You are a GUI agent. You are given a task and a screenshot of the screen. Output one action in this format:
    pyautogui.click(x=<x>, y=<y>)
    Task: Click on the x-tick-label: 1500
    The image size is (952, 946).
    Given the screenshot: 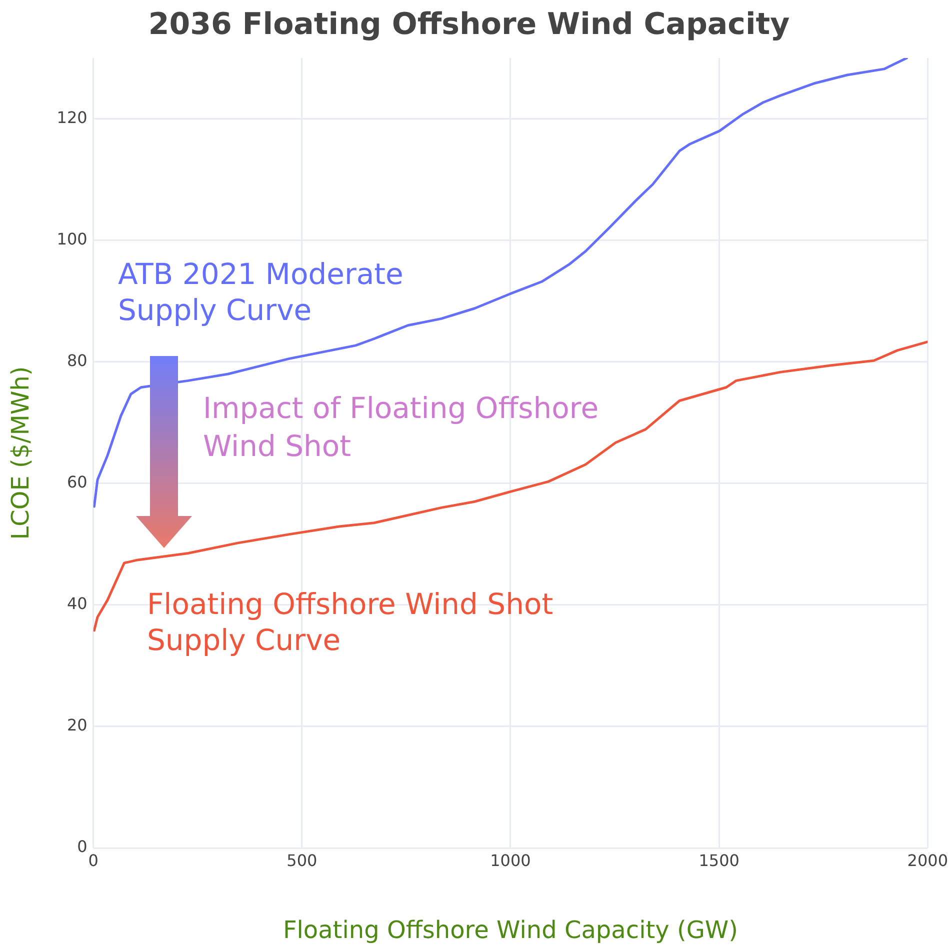 What is the action you would take?
    pyautogui.click(x=719, y=860)
    